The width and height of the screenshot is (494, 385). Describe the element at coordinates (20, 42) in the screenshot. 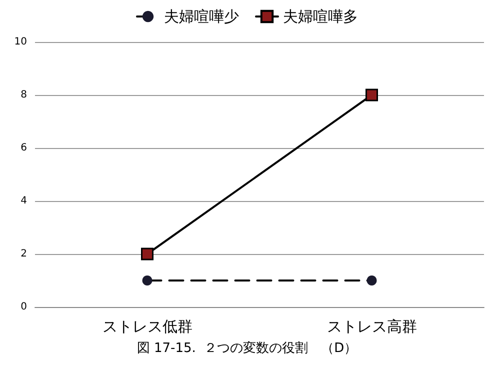

I see `y-tick-label: 10` at that location.